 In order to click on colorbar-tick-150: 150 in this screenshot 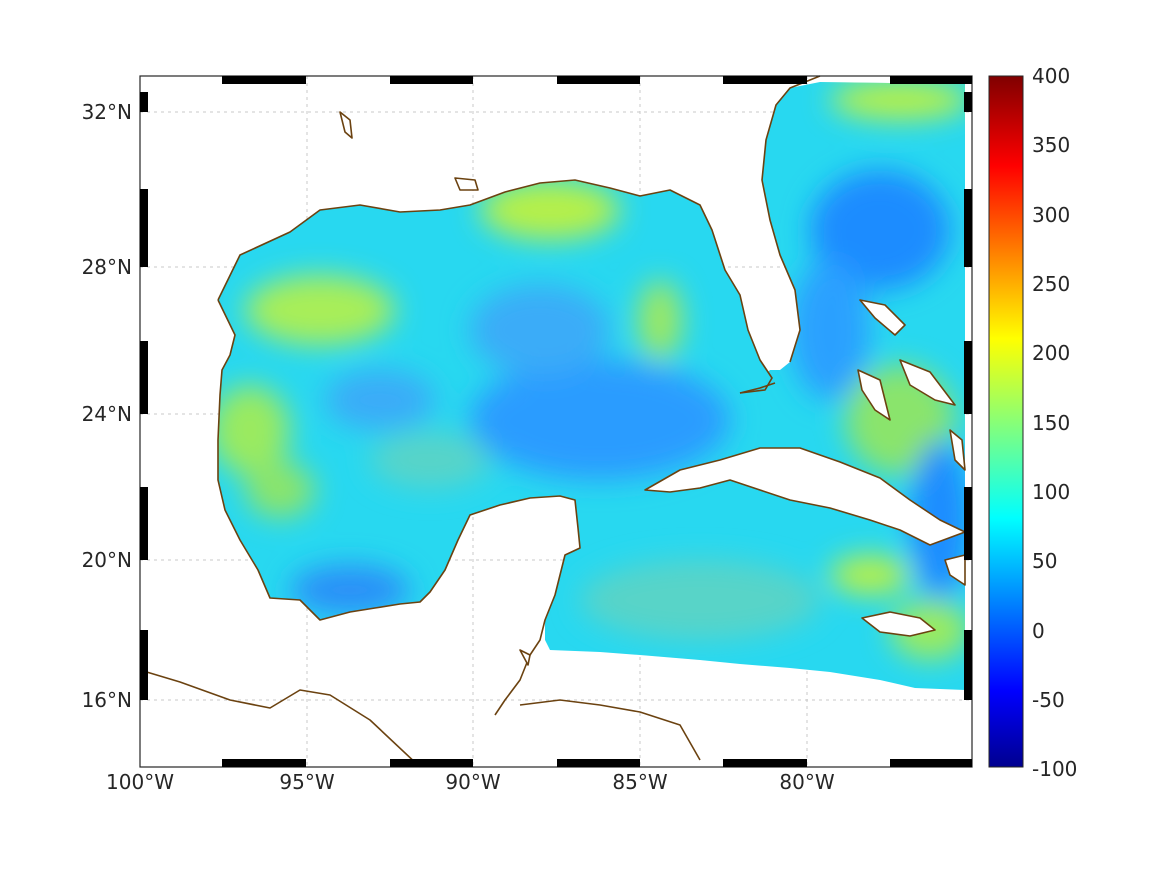, I will do `click(1051, 423)`.